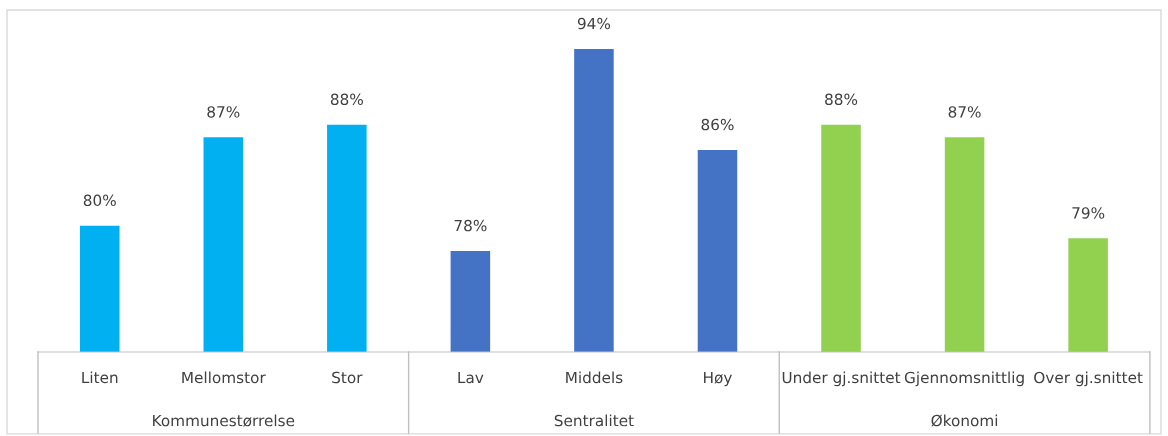 This screenshot has height=436, width=1168. What do you see at coordinates (99, 200) in the screenshot?
I see `data-label: 80%` at bounding box center [99, 200].